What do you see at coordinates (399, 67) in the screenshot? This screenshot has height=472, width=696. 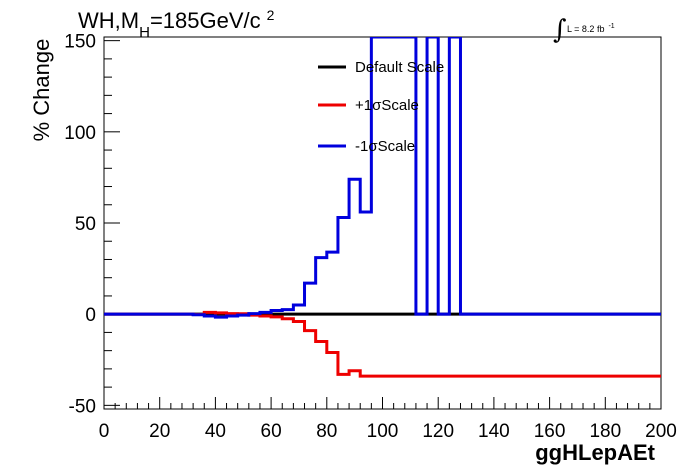 I see `legend-label-default: Default Scale` at bounding box center [399, 67].